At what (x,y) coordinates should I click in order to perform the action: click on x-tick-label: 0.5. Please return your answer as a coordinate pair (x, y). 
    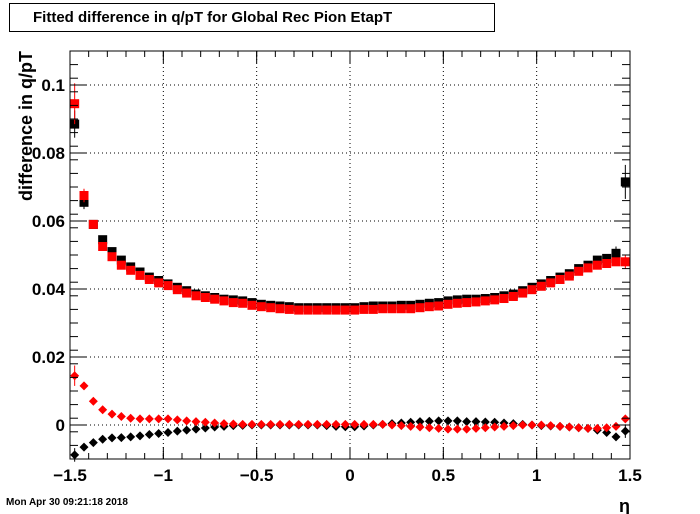
    Looking at the image, I should click on (444, 475).